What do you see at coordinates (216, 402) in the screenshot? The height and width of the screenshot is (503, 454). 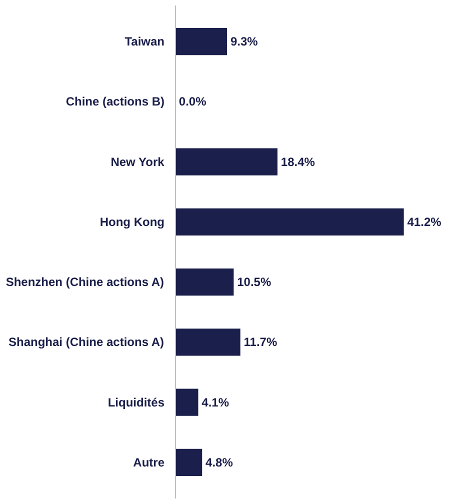 I see `data-label: 4.1%` at bounding box center [216, 402].